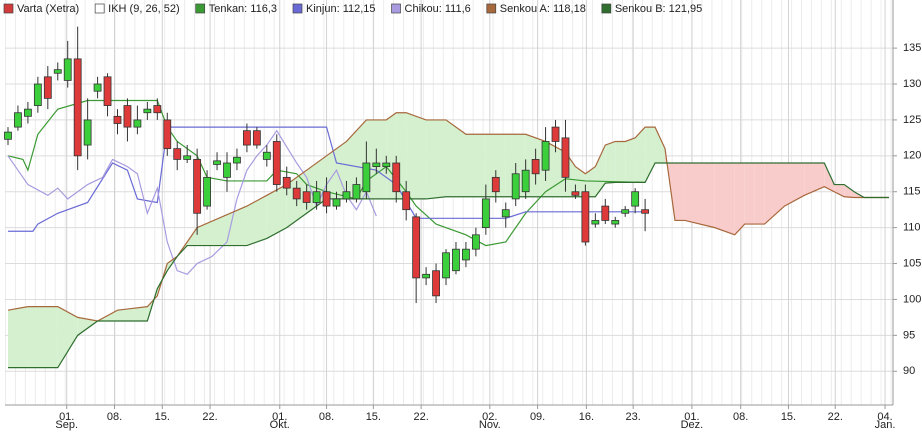 This screenshot has height=433, width=922. What do you see at coordinates (909, 335) in the screenshot?
I see `y-tick-label: 95` at bounding box center [909, 335].